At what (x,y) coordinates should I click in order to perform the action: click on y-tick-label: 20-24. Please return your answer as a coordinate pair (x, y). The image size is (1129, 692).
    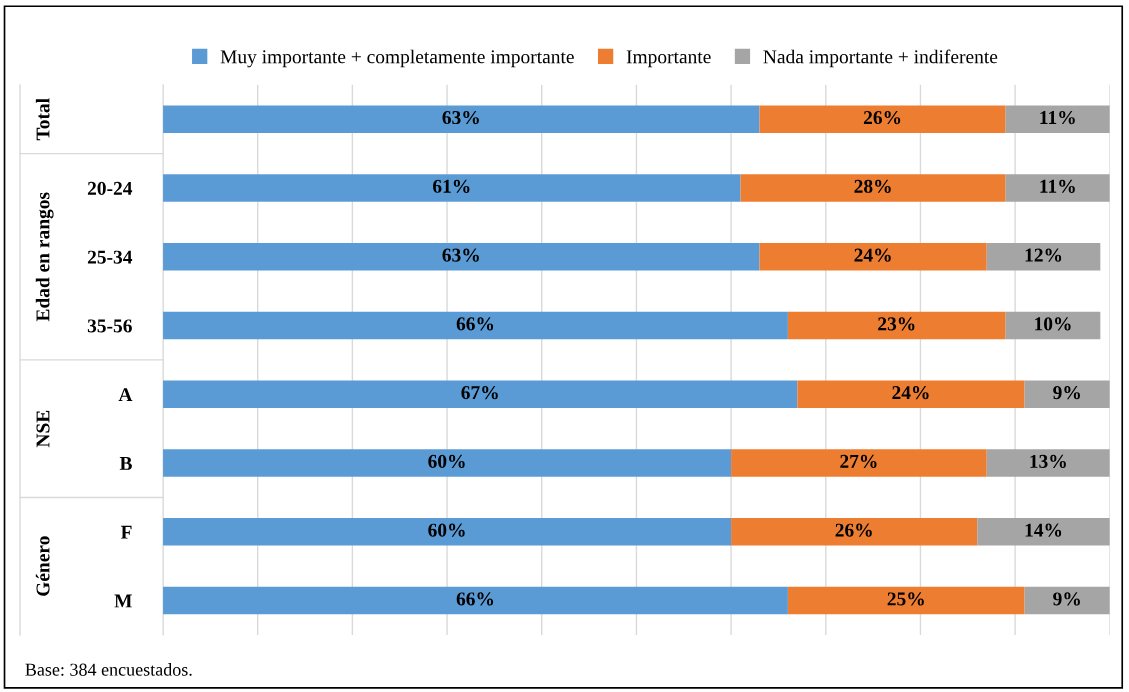
    Looking at the image, I should click on (110, 188).